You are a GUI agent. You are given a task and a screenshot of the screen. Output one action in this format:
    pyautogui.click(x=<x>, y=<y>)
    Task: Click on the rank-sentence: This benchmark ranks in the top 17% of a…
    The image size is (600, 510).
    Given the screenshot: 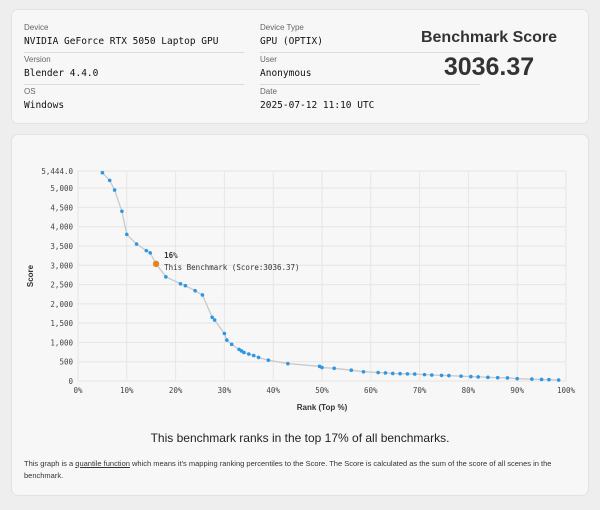 What is the action you would take?
    pyautogui.click(x=300, y=438)
    